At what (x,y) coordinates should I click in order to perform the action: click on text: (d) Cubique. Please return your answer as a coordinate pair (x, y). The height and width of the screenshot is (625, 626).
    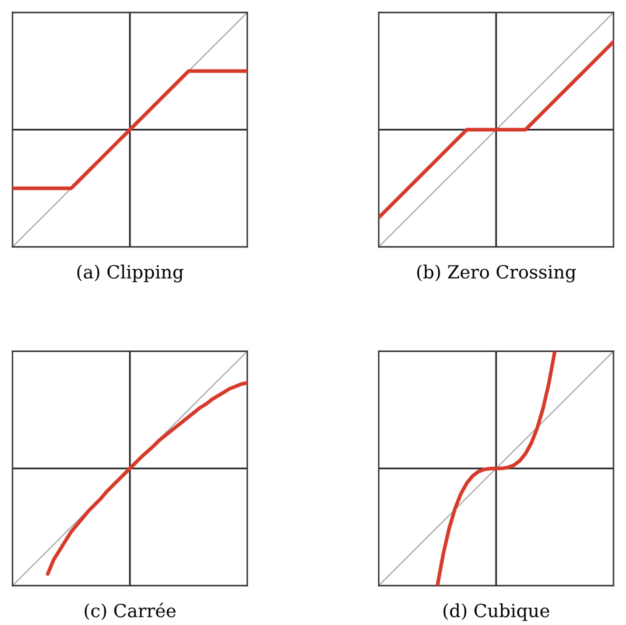
    Looking at the image, I should click on (497, 612).